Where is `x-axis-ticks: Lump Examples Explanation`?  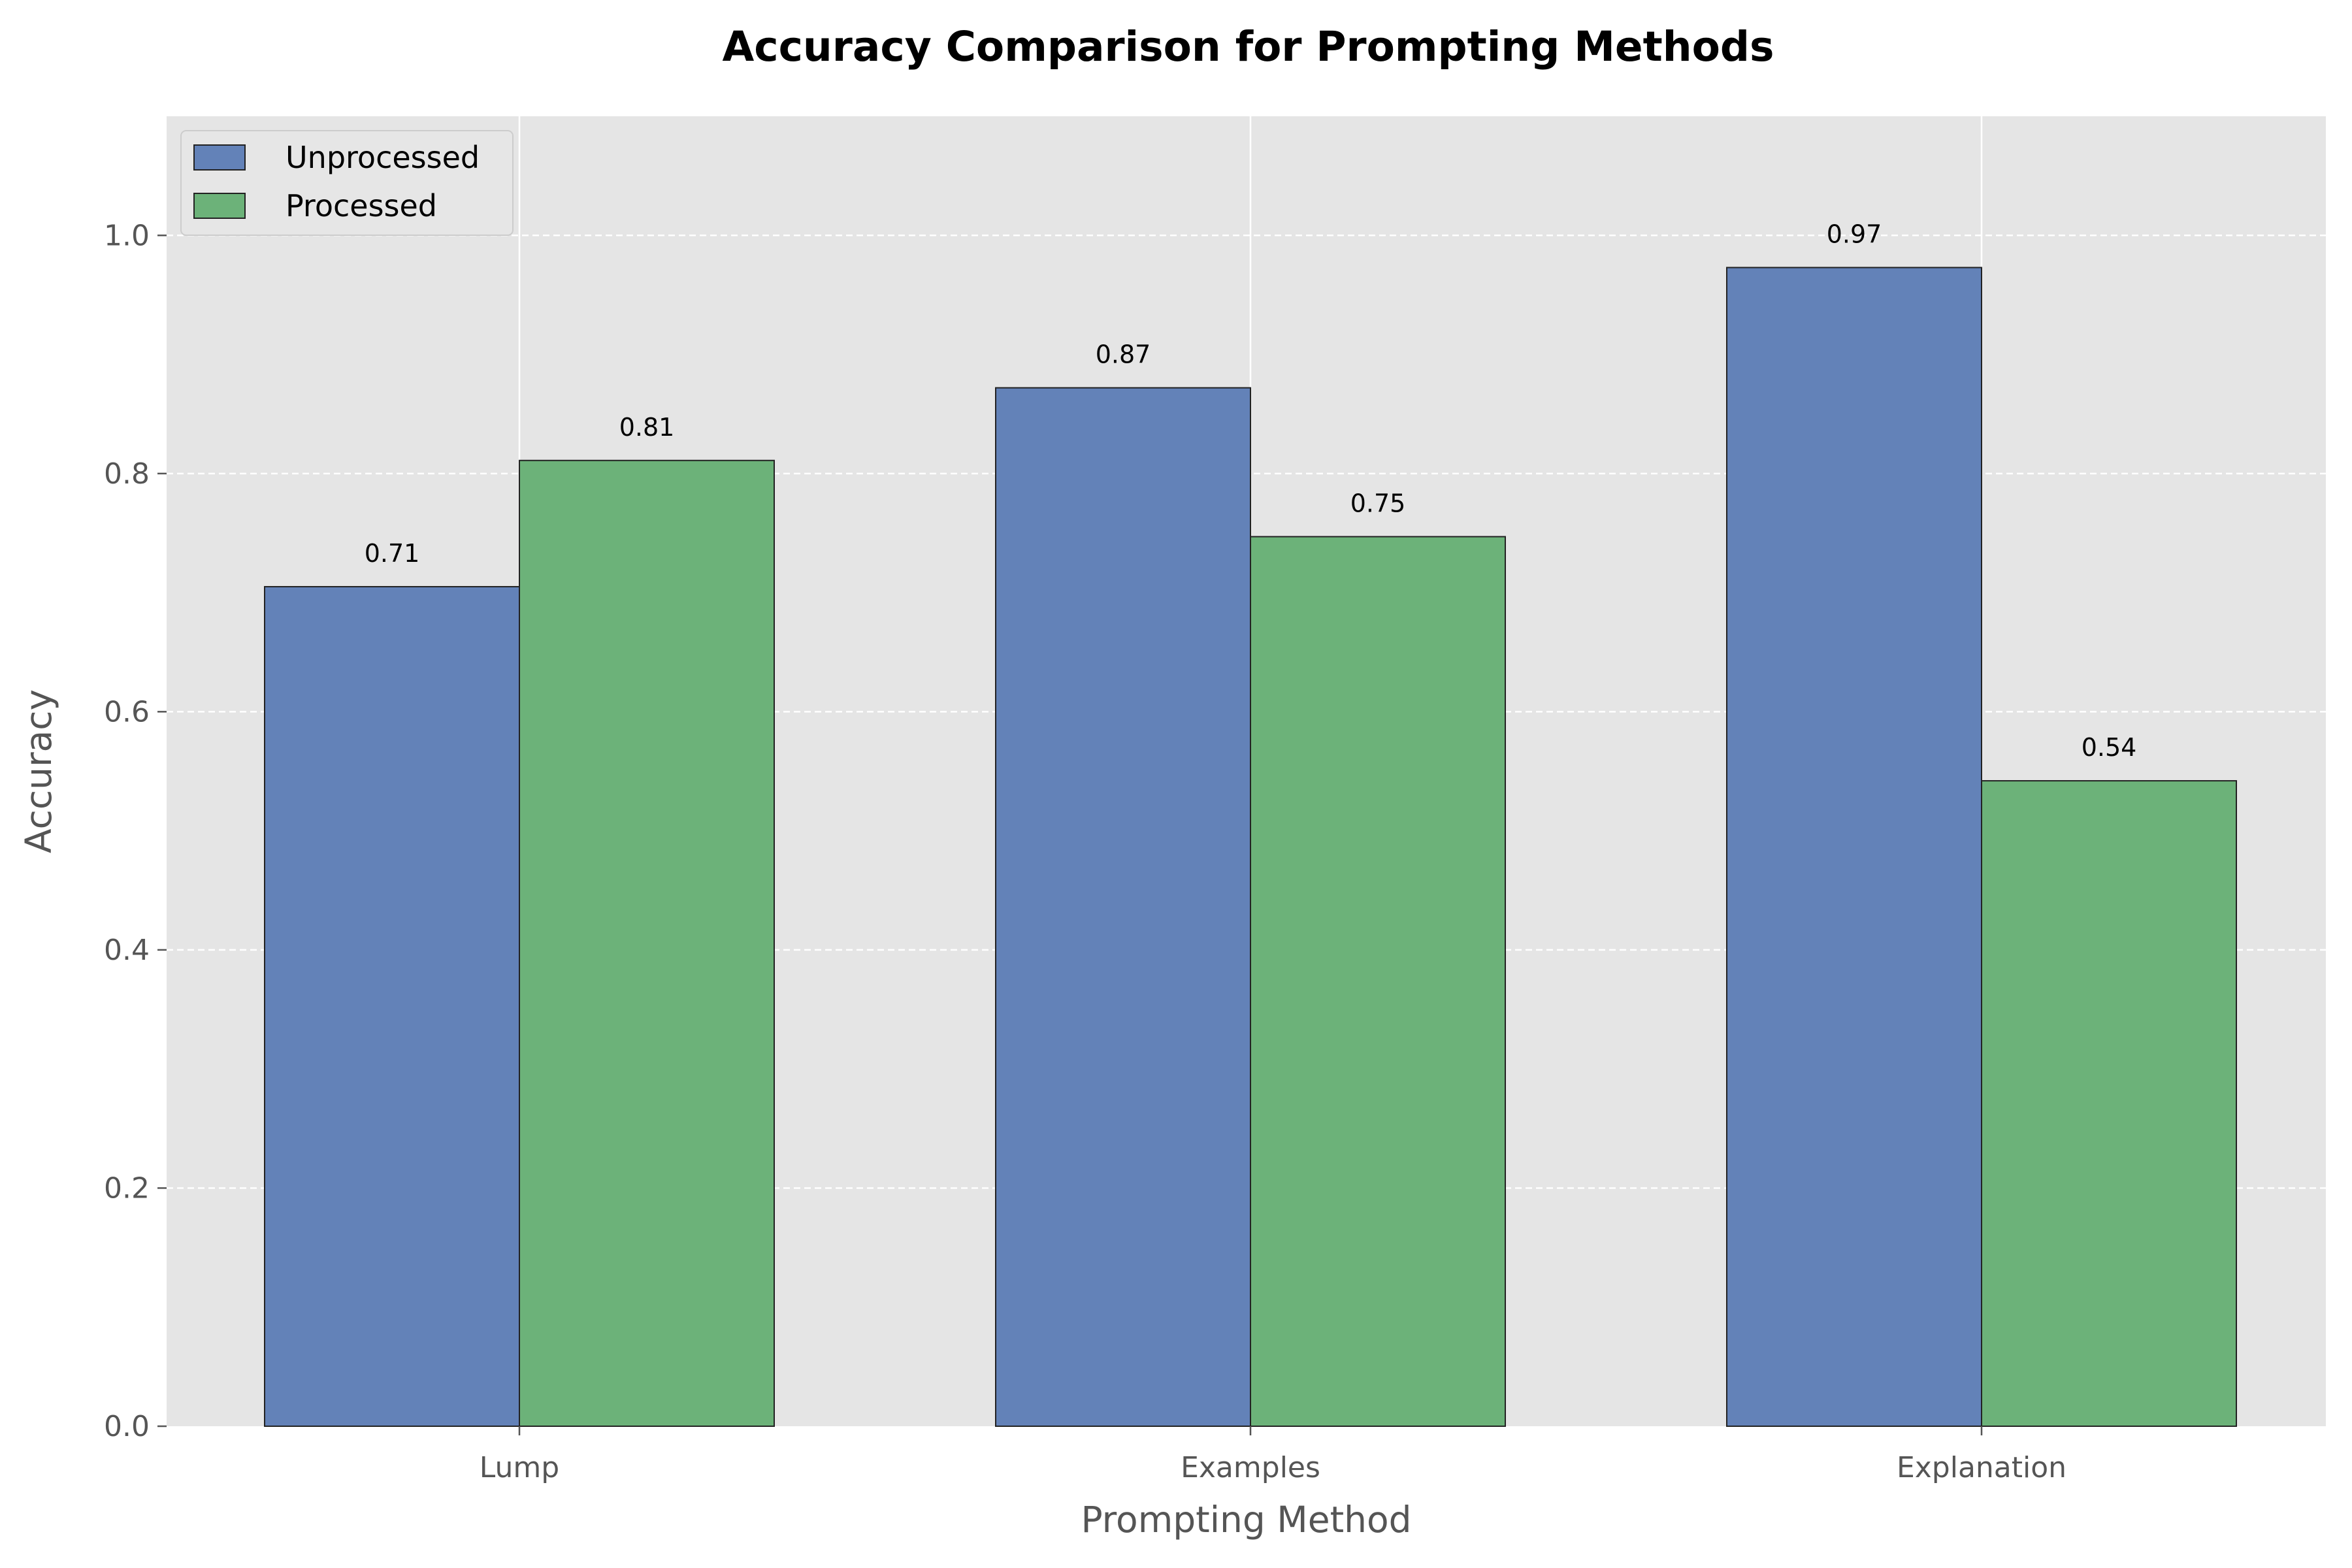 x-axis-ticks: Lump Examples Explanation is located at coordinates (1273, 1455).